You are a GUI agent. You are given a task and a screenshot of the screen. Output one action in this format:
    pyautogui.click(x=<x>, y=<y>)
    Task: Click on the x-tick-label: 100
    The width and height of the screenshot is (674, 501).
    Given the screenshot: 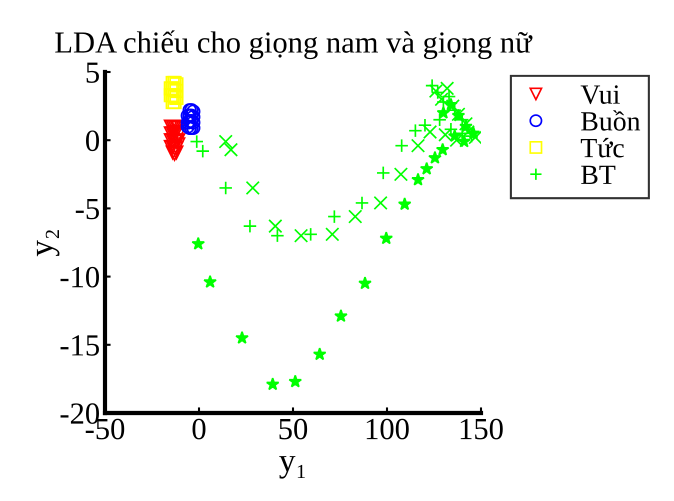 What is the action you would take?
    pyautogui.click(x=387, y=429)
    